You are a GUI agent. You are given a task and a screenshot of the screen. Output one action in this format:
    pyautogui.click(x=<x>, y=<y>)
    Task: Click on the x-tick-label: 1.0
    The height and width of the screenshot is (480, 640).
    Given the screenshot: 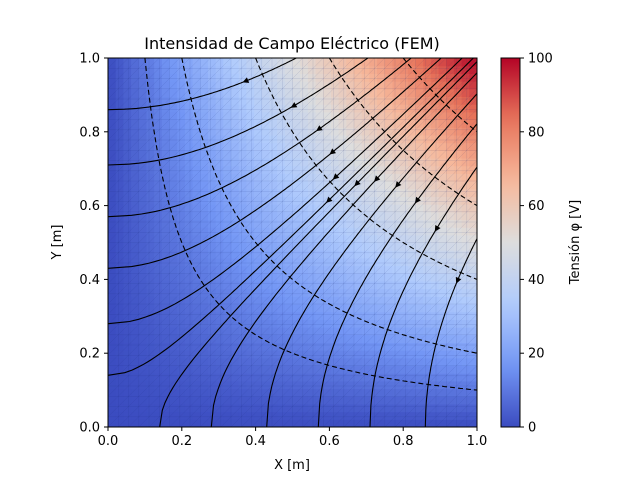 What is the action you would take?
    pyautogui.click(x=477, y=441)
    